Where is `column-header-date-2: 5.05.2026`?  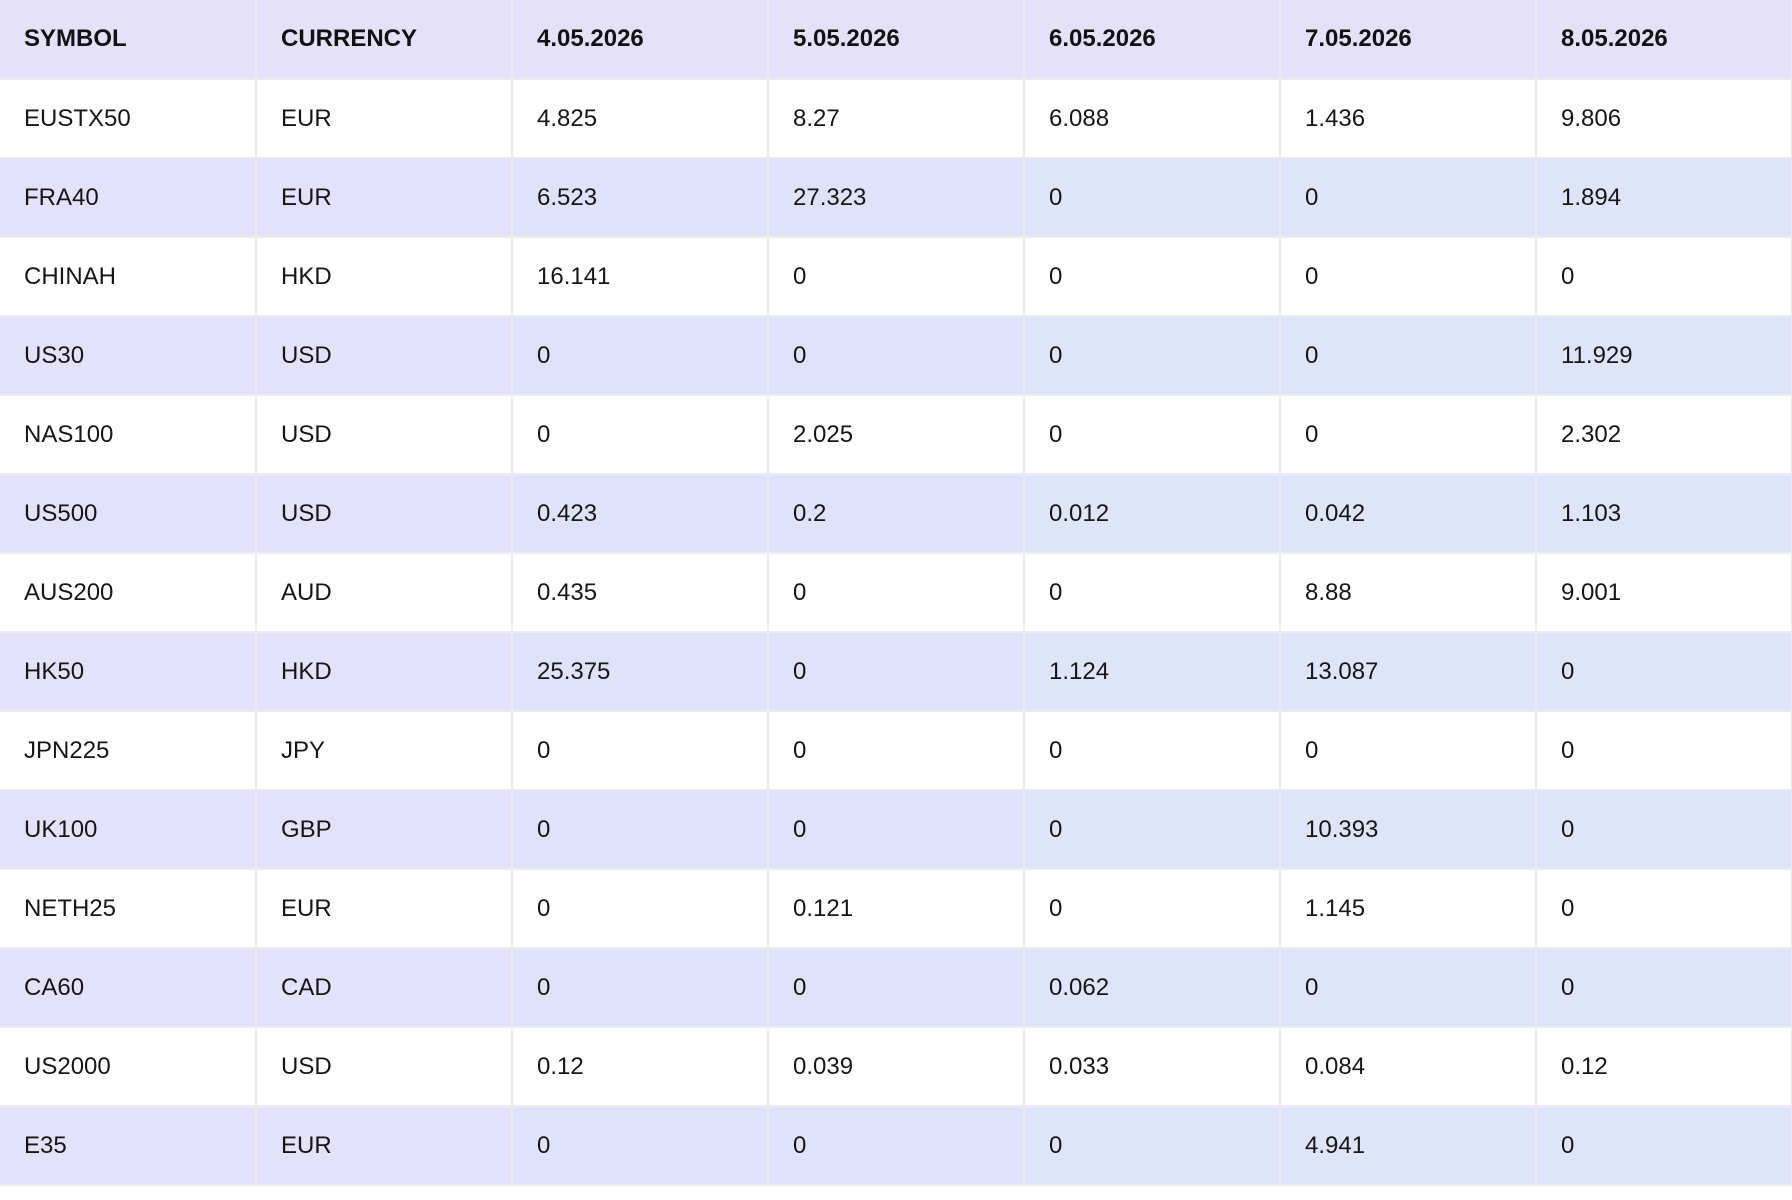
column-header-date-2: 5.05.2026 is located at coordinates (896, 40).